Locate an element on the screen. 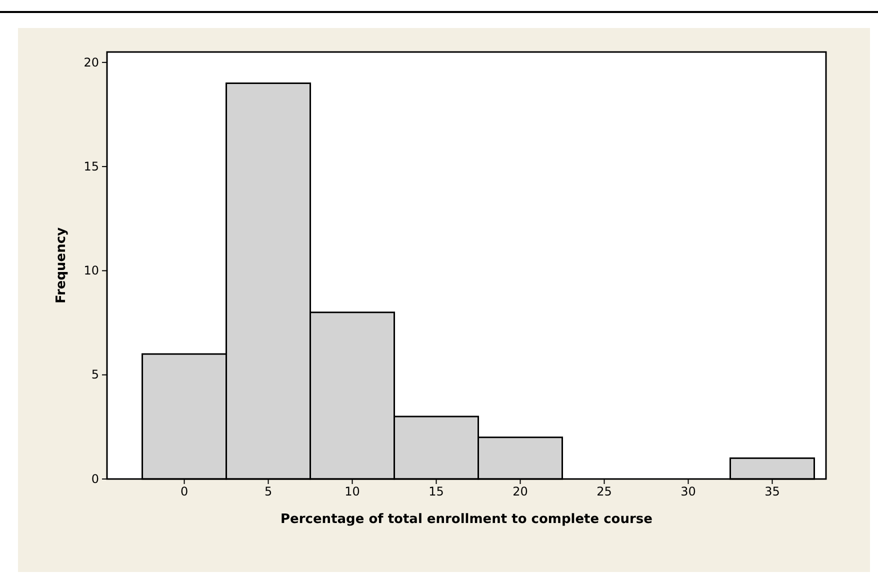  y-tick-label: 0 is located at coordinates (95, 479).